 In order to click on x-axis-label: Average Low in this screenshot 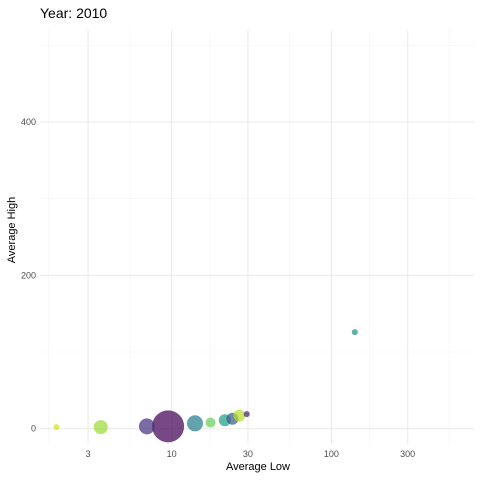, I will do `click(258, 467)`.